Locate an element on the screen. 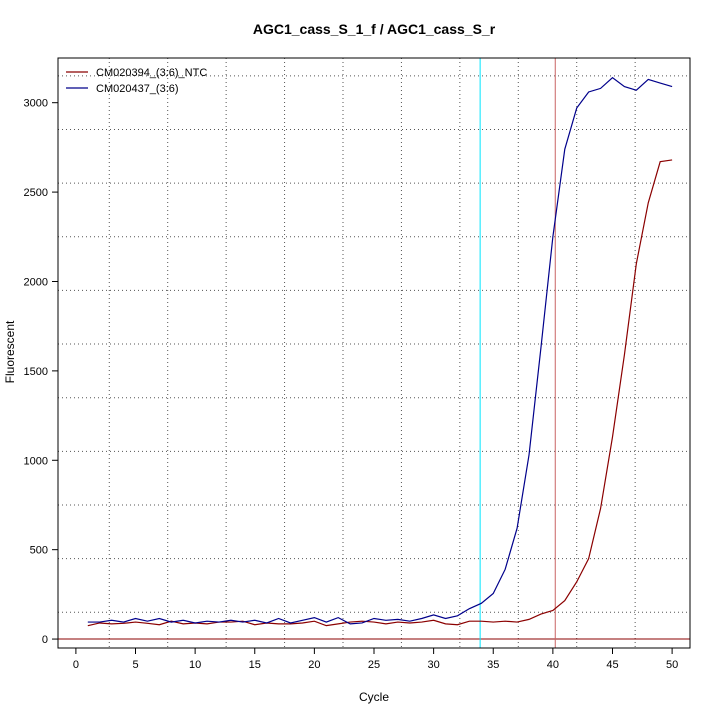 The width and height of the screenshot is (720, 720). y-tick-label: 2500 is located at coordinates (36, 193).